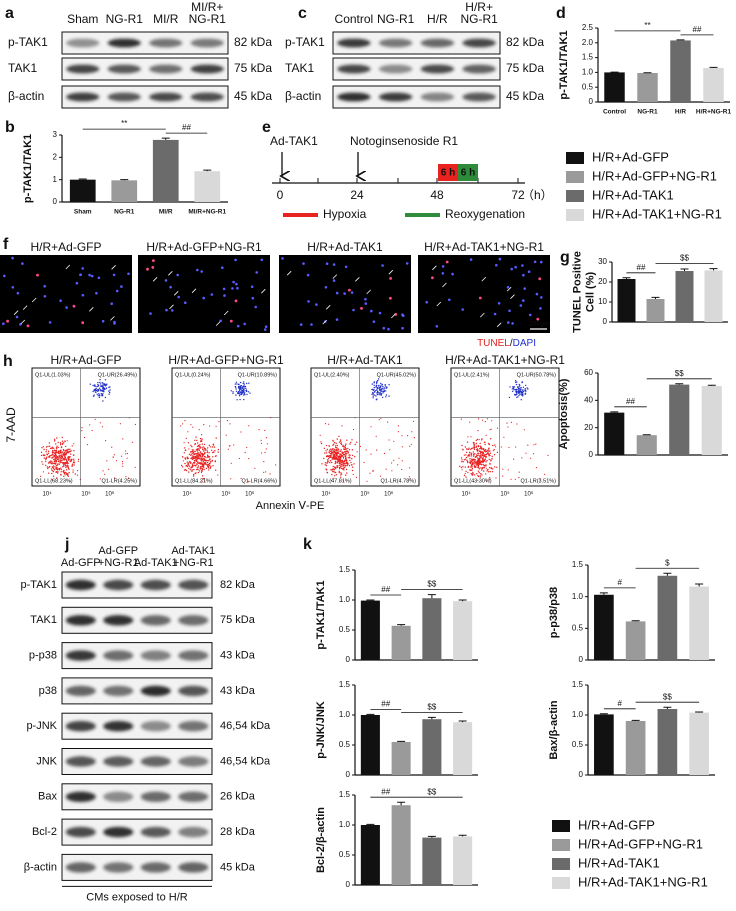  I want to click on size-label: 28 kDa, so click(238, 832).